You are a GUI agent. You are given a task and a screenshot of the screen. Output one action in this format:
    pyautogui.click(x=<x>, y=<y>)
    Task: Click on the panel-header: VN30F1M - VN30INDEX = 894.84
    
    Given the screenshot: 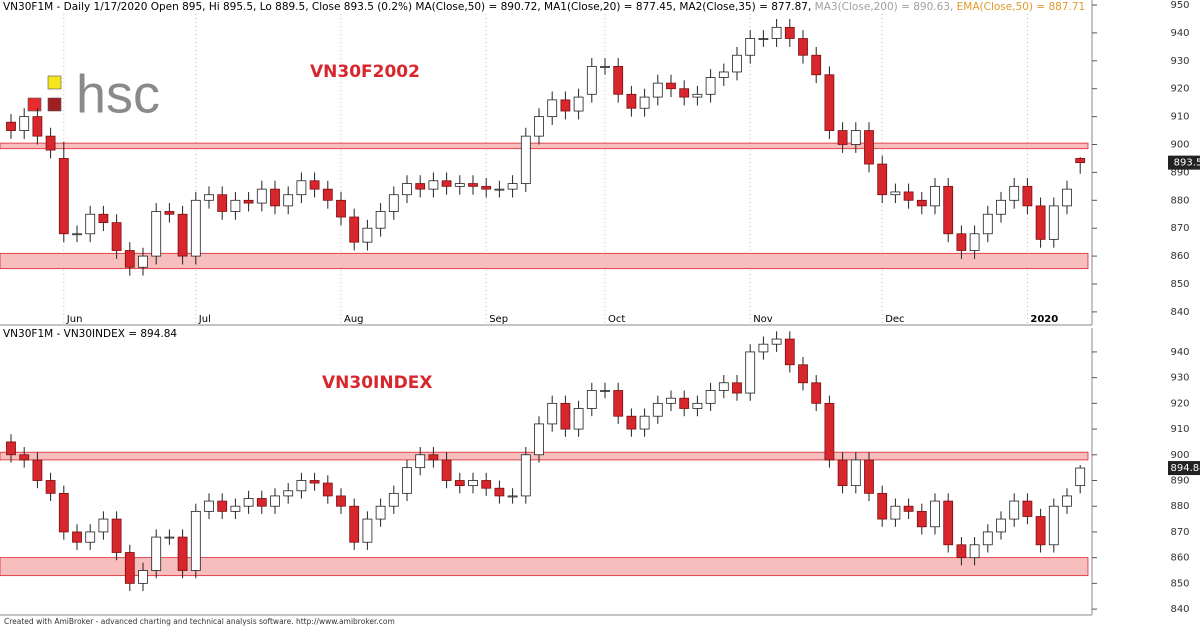 What is the action you would take?
    pyautogui.click(x=90, y=334)
    